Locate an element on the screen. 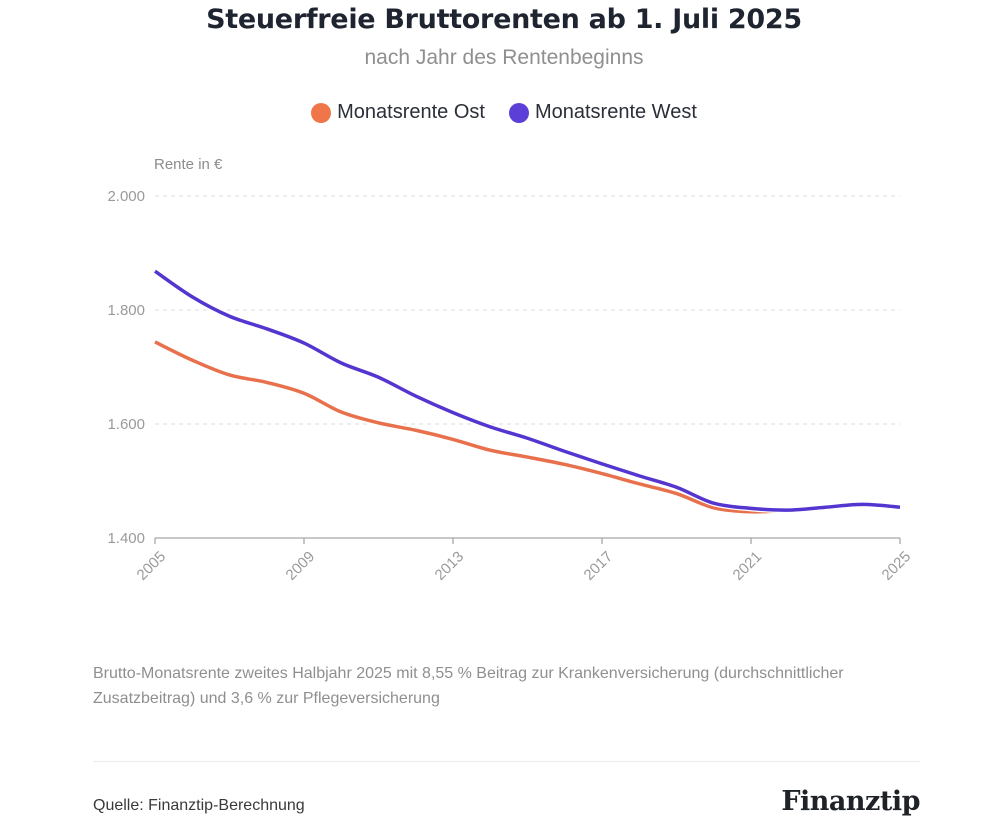  finanztip-logo: Finanztip is located at coordinates (850, 801).